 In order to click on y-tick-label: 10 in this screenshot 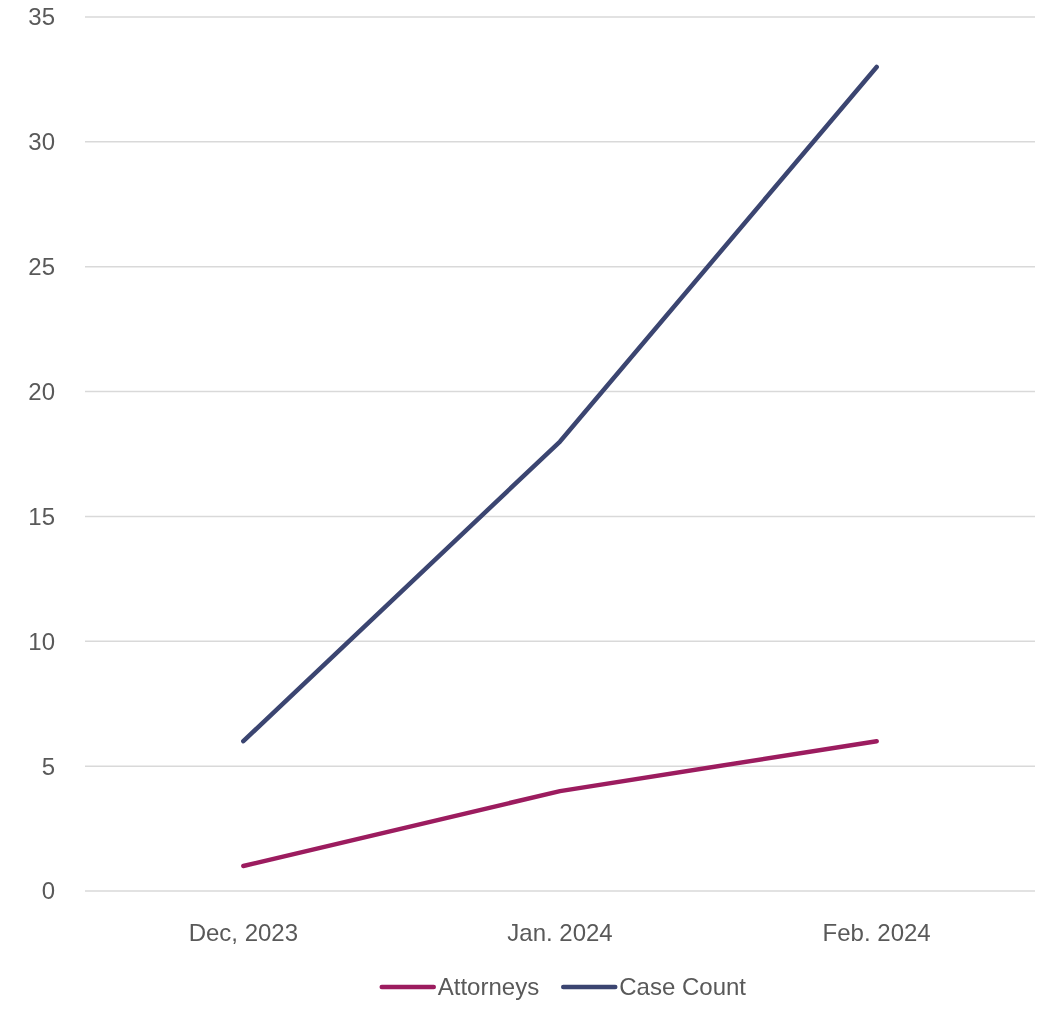, I will do `click(41, 641)`.